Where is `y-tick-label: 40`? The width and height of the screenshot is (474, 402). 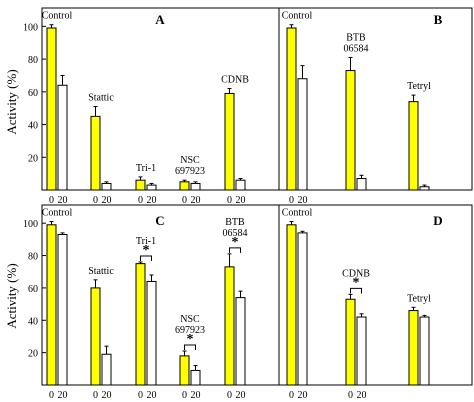 y-tick-label: 40 is located at coordinates (33, 321).